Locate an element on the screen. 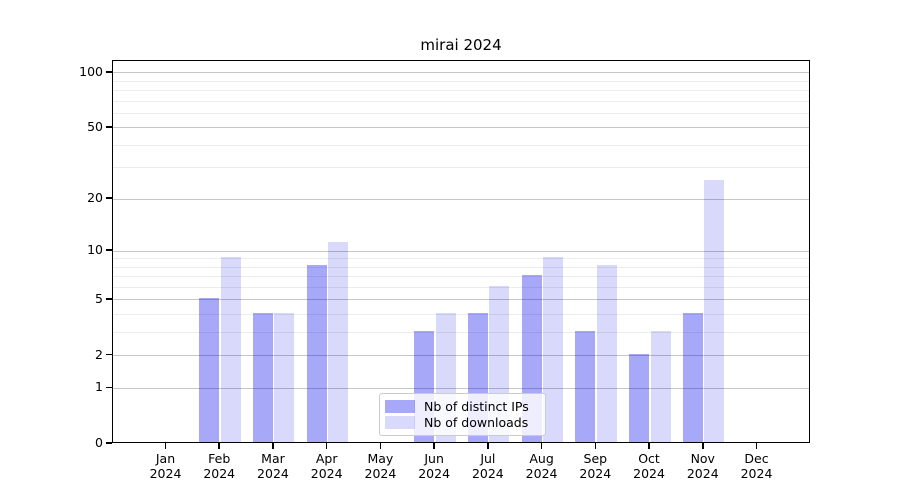 Image resolution: width=900 pixels, height=500 pixels. bar-distinct-ips-apr is located at coordinates (316, 353).